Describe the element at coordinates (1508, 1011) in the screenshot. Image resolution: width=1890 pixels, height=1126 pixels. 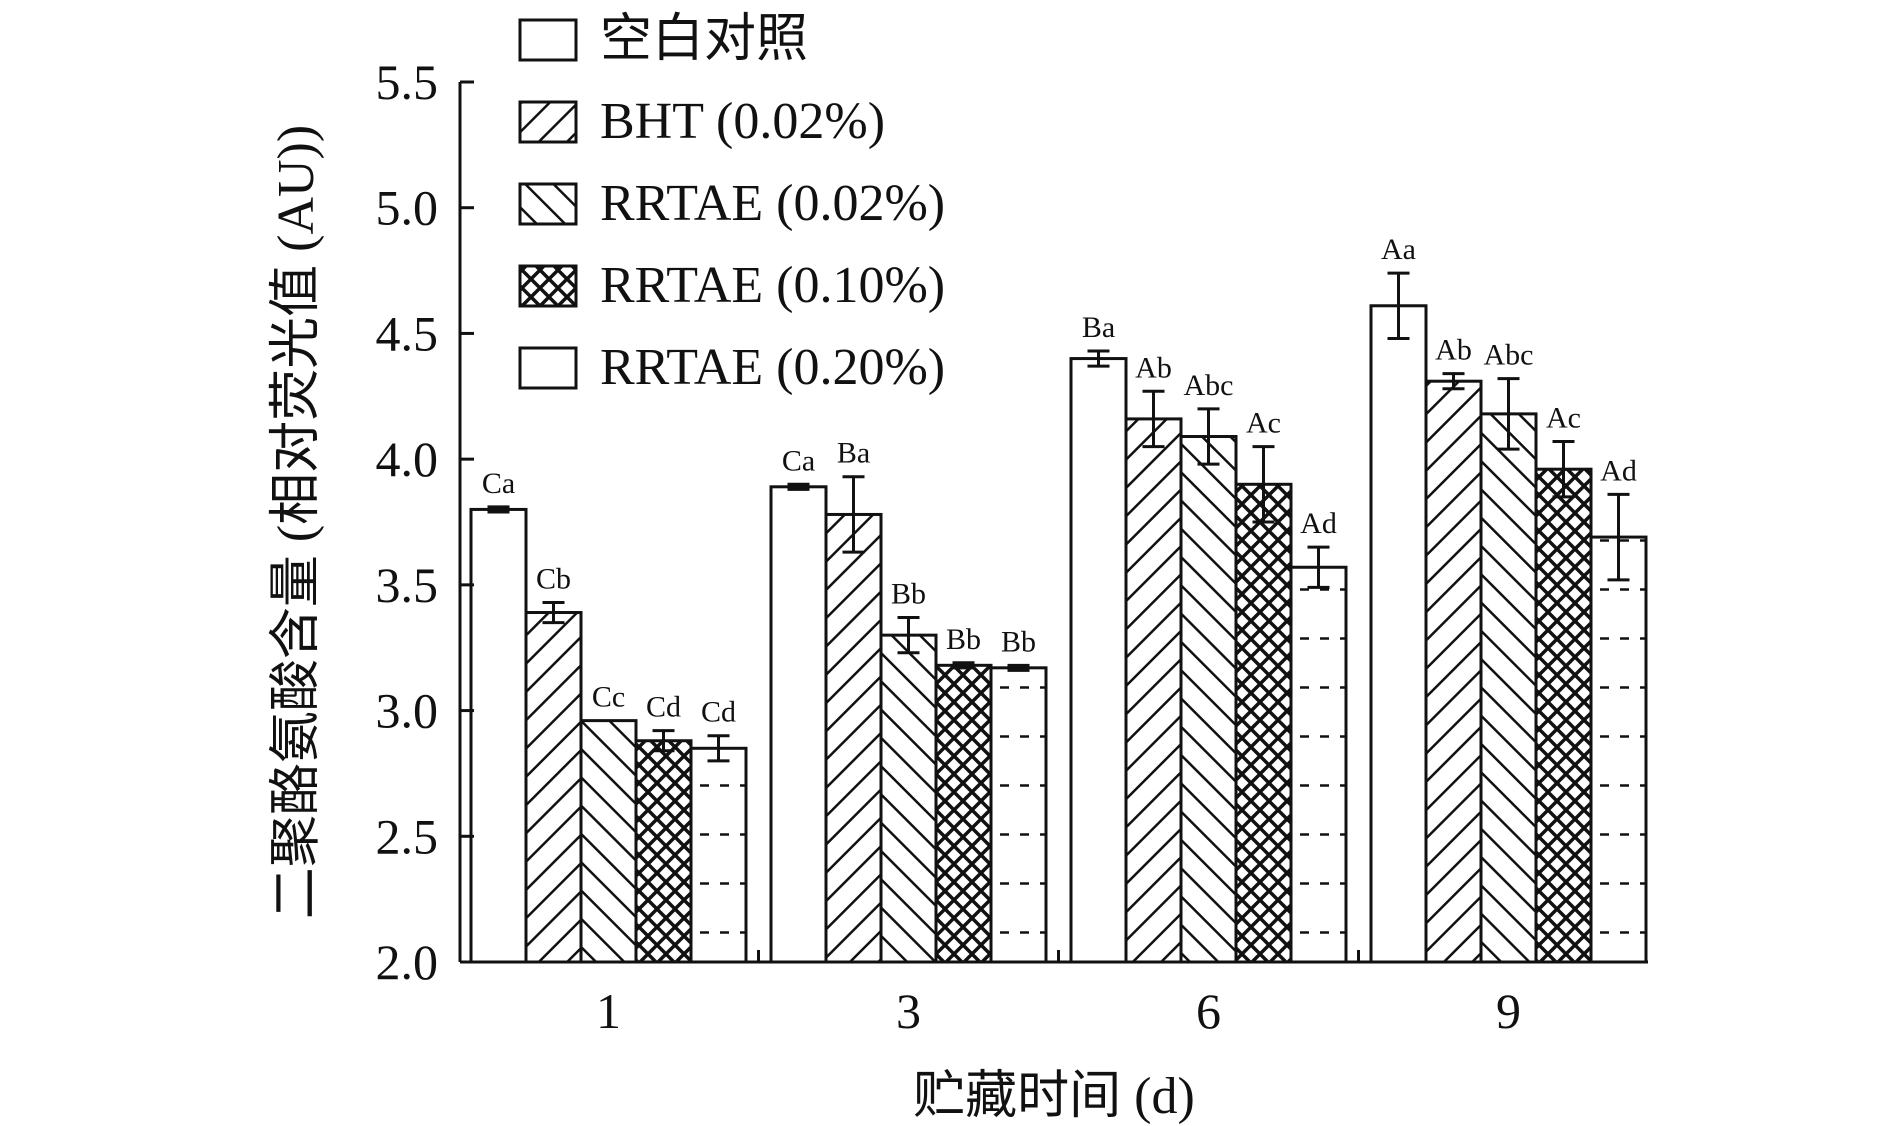
I see `x-tick-label: 9` at that location.